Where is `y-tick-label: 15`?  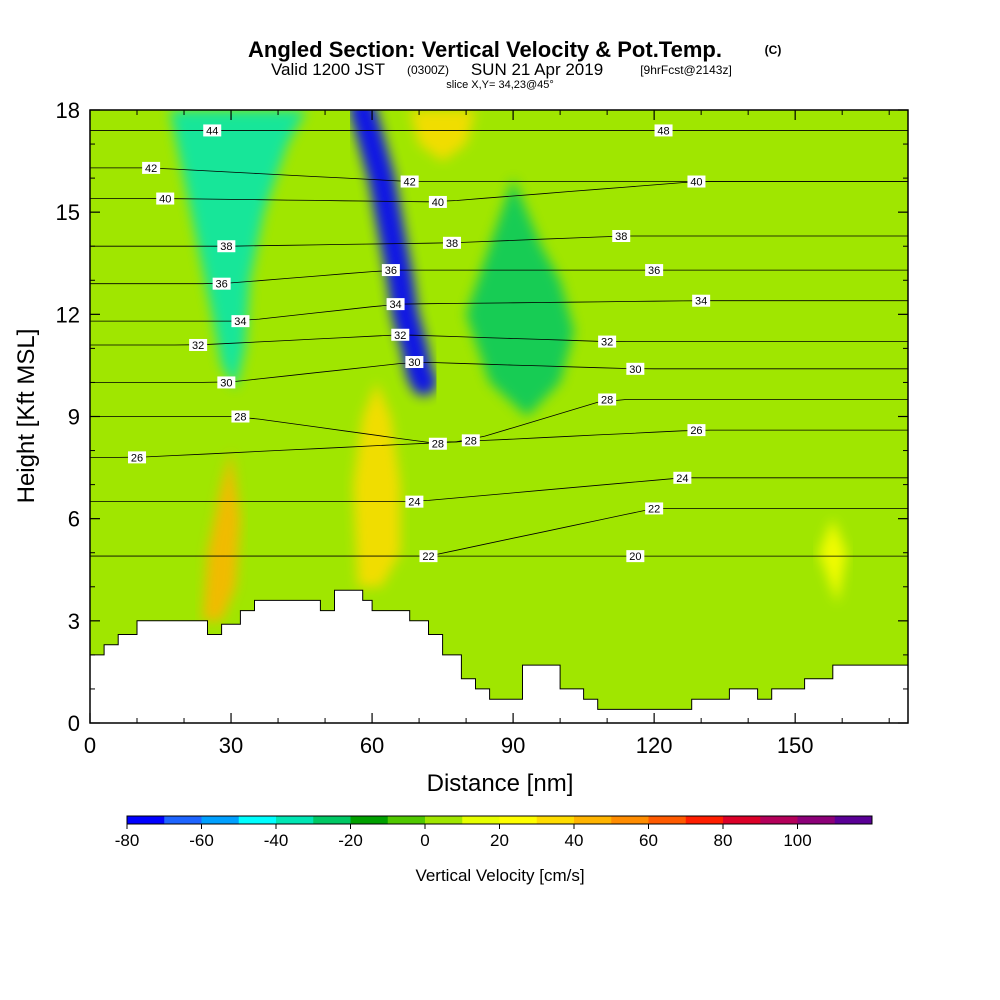
y-tick-label: 15 is located at coordinates (68, 212).